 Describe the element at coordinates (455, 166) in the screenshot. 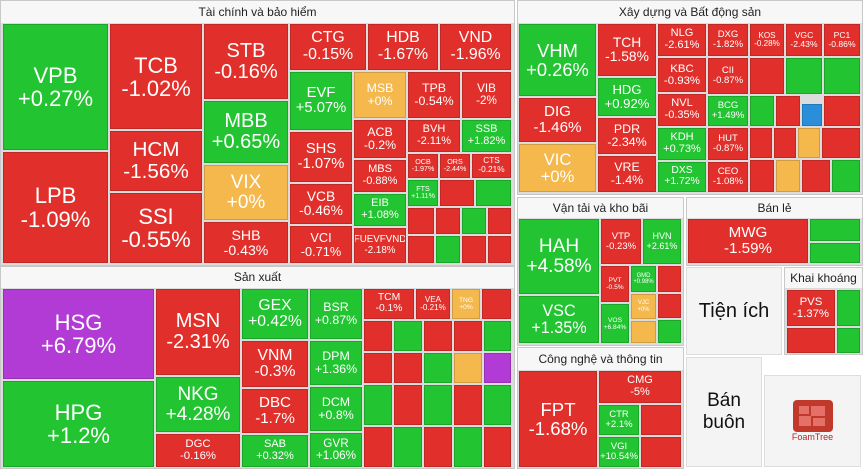

I see `stock-tile: ORS -2.44%` at that location.